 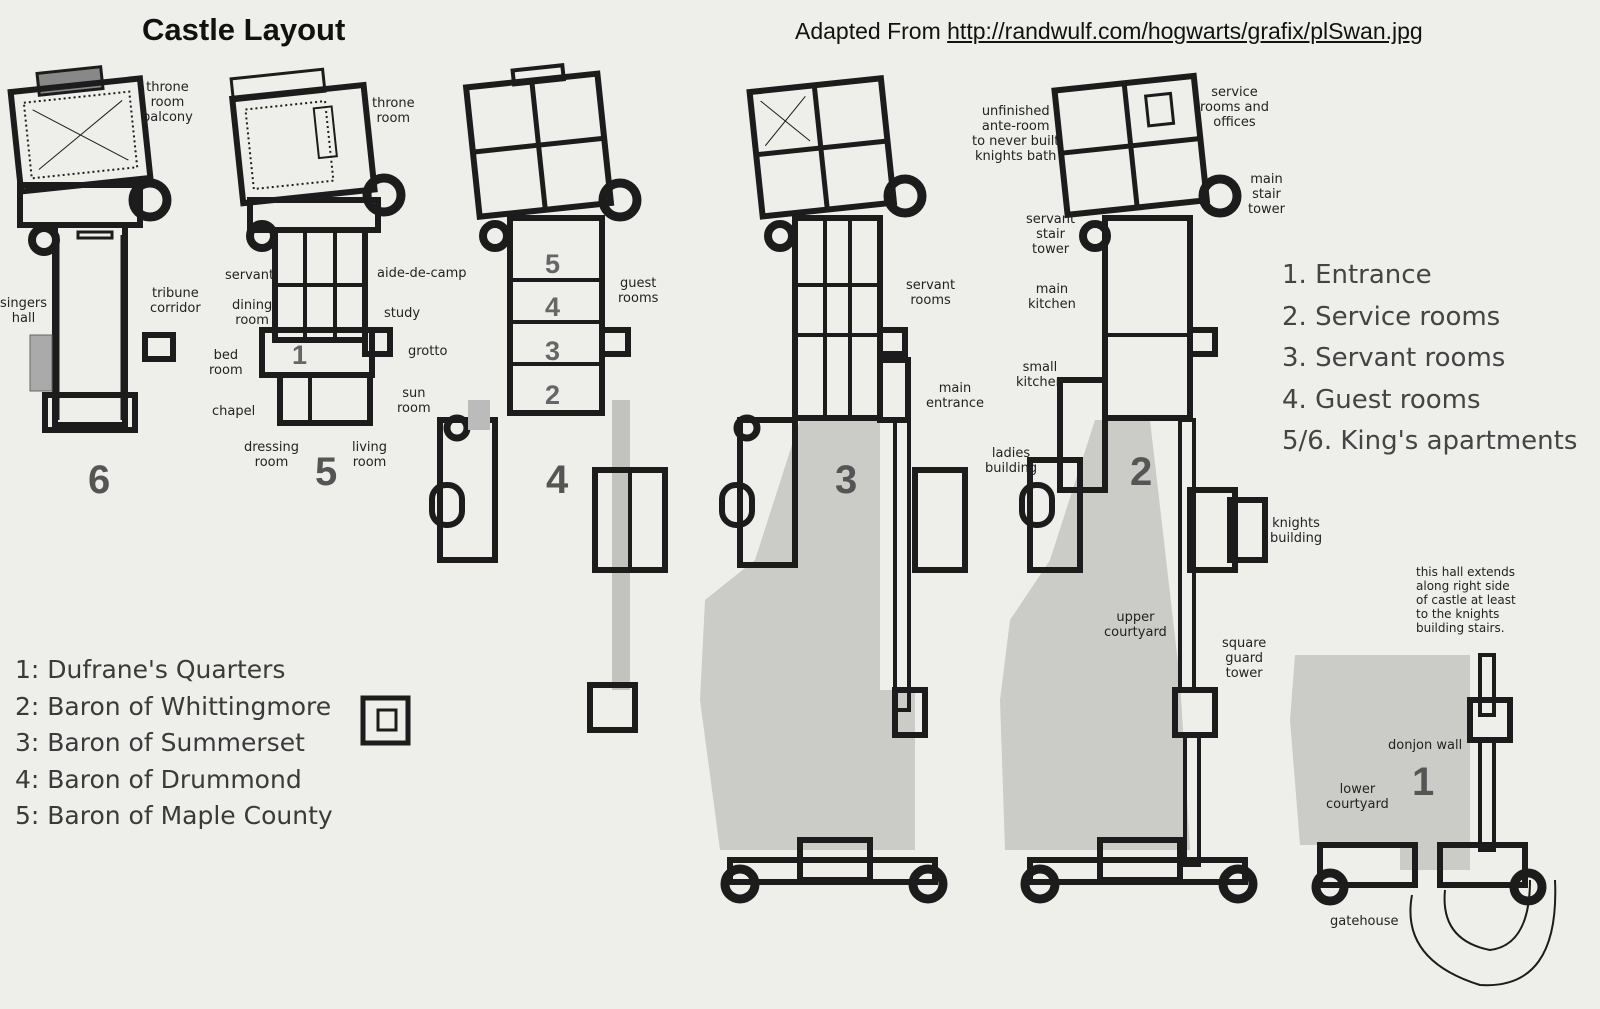 I want to click on label-servant-stair-tower: servant stair tower, so click(x=1051, y=234).